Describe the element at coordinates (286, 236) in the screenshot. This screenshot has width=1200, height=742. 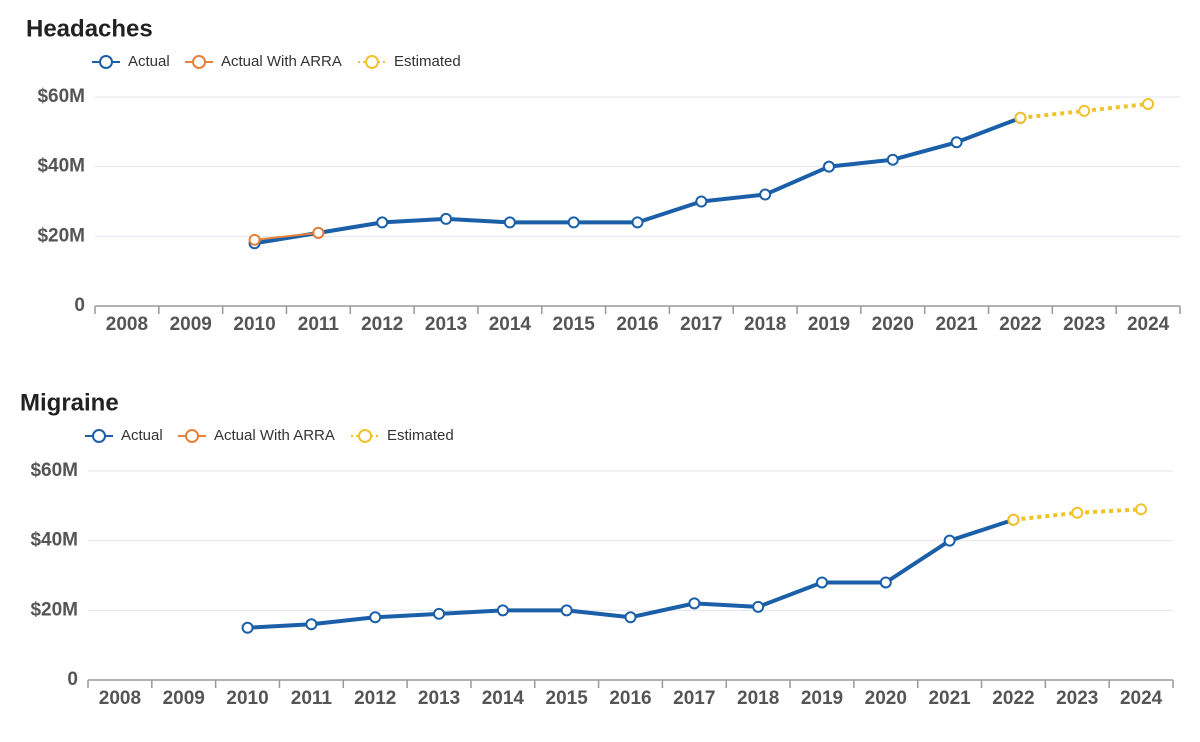
I see `series-line` at that location.